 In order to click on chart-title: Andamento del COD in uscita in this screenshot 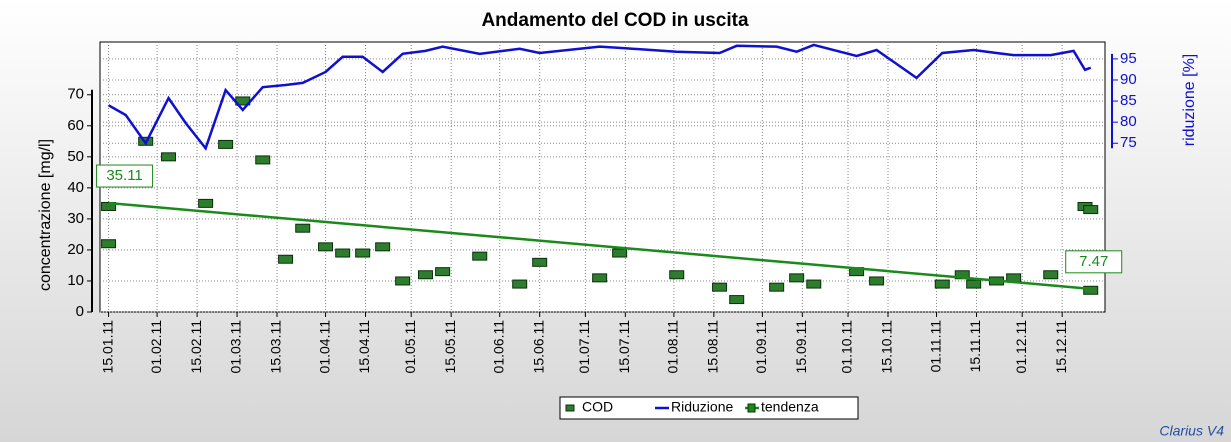, I will do `click(615, 20)`.